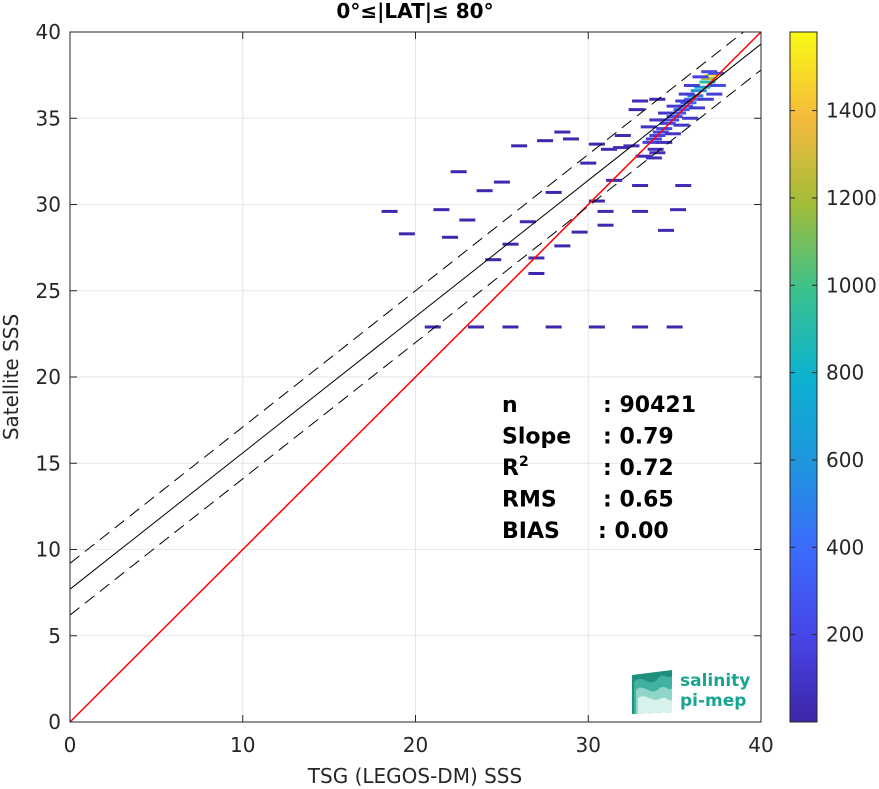  I want to click on x-tick-labels: 0 10 20 30 40, so click(419, 745).